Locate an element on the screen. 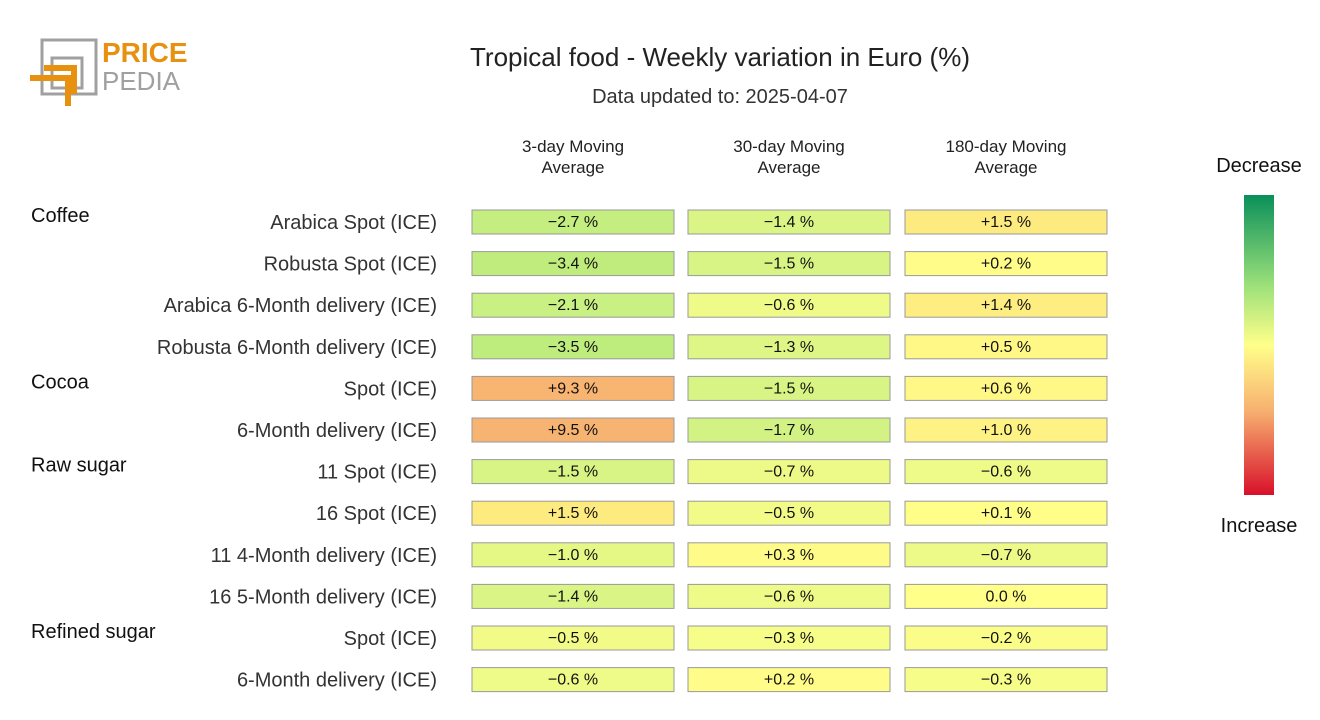 Image resolution: width=1320 pixels, height=720 pixels. cell-value: +0.6 % is located at coordinates (1006, 388).